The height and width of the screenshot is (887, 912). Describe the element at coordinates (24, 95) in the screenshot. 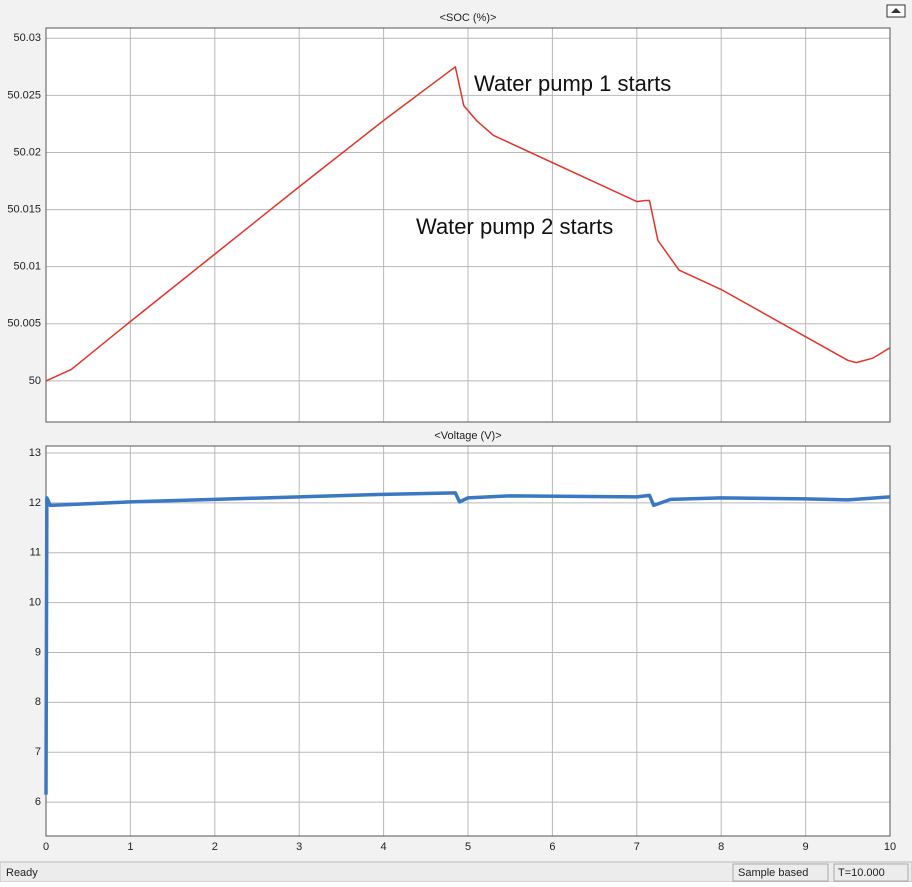

I see `y-tick-label: 50.025` at that location.